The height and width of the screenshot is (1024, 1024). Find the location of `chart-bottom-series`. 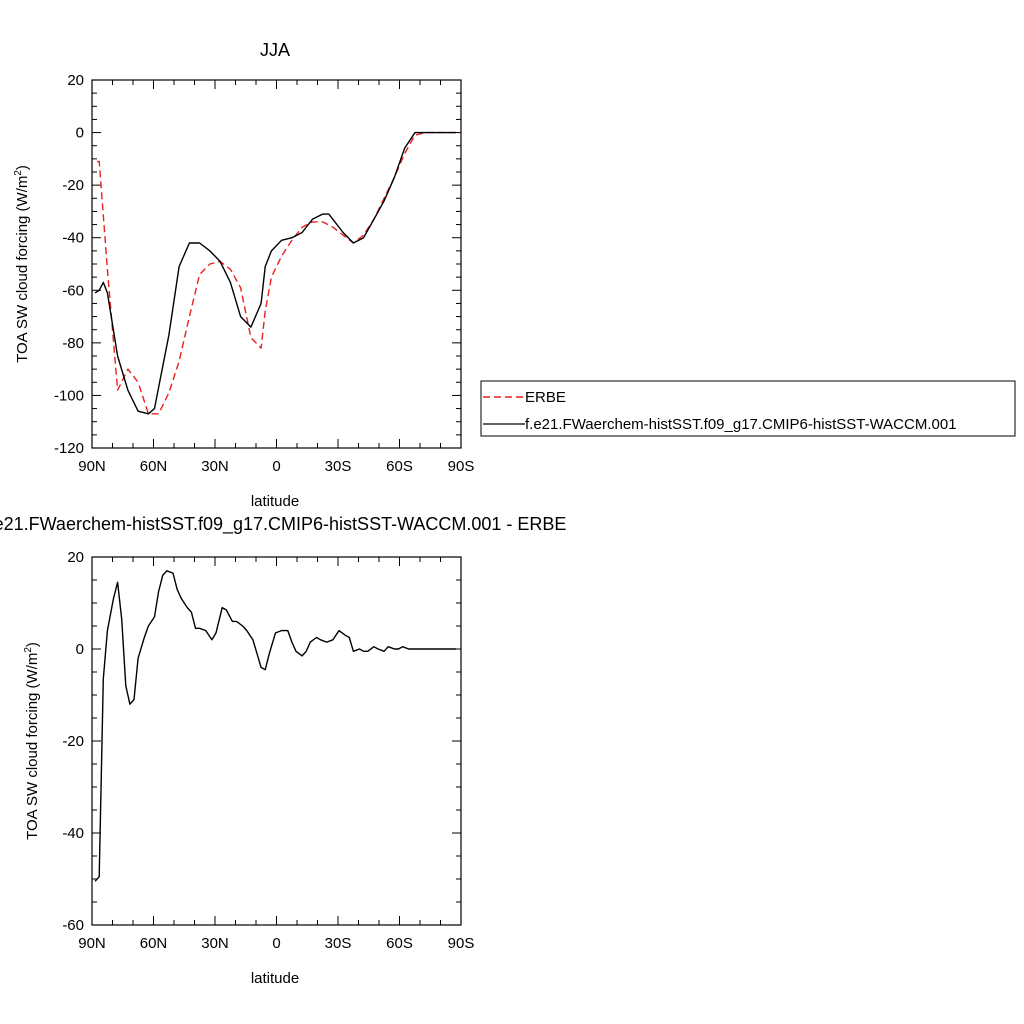

chart-bottom-series is located at coordinates (275, 726).